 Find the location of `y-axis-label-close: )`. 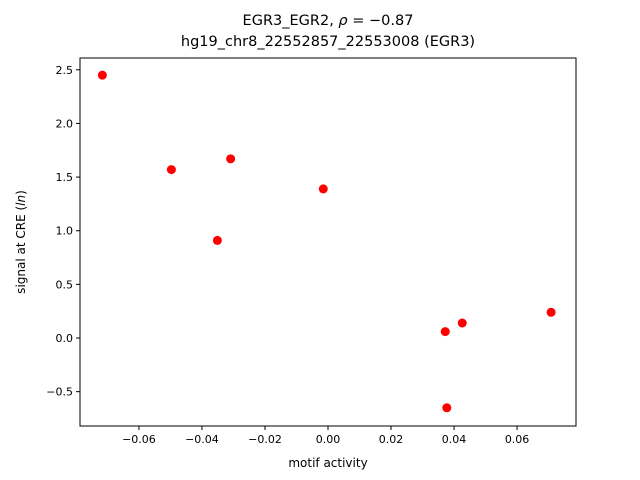

y-axis-label-close: ) is located at coordinates (21, 192).